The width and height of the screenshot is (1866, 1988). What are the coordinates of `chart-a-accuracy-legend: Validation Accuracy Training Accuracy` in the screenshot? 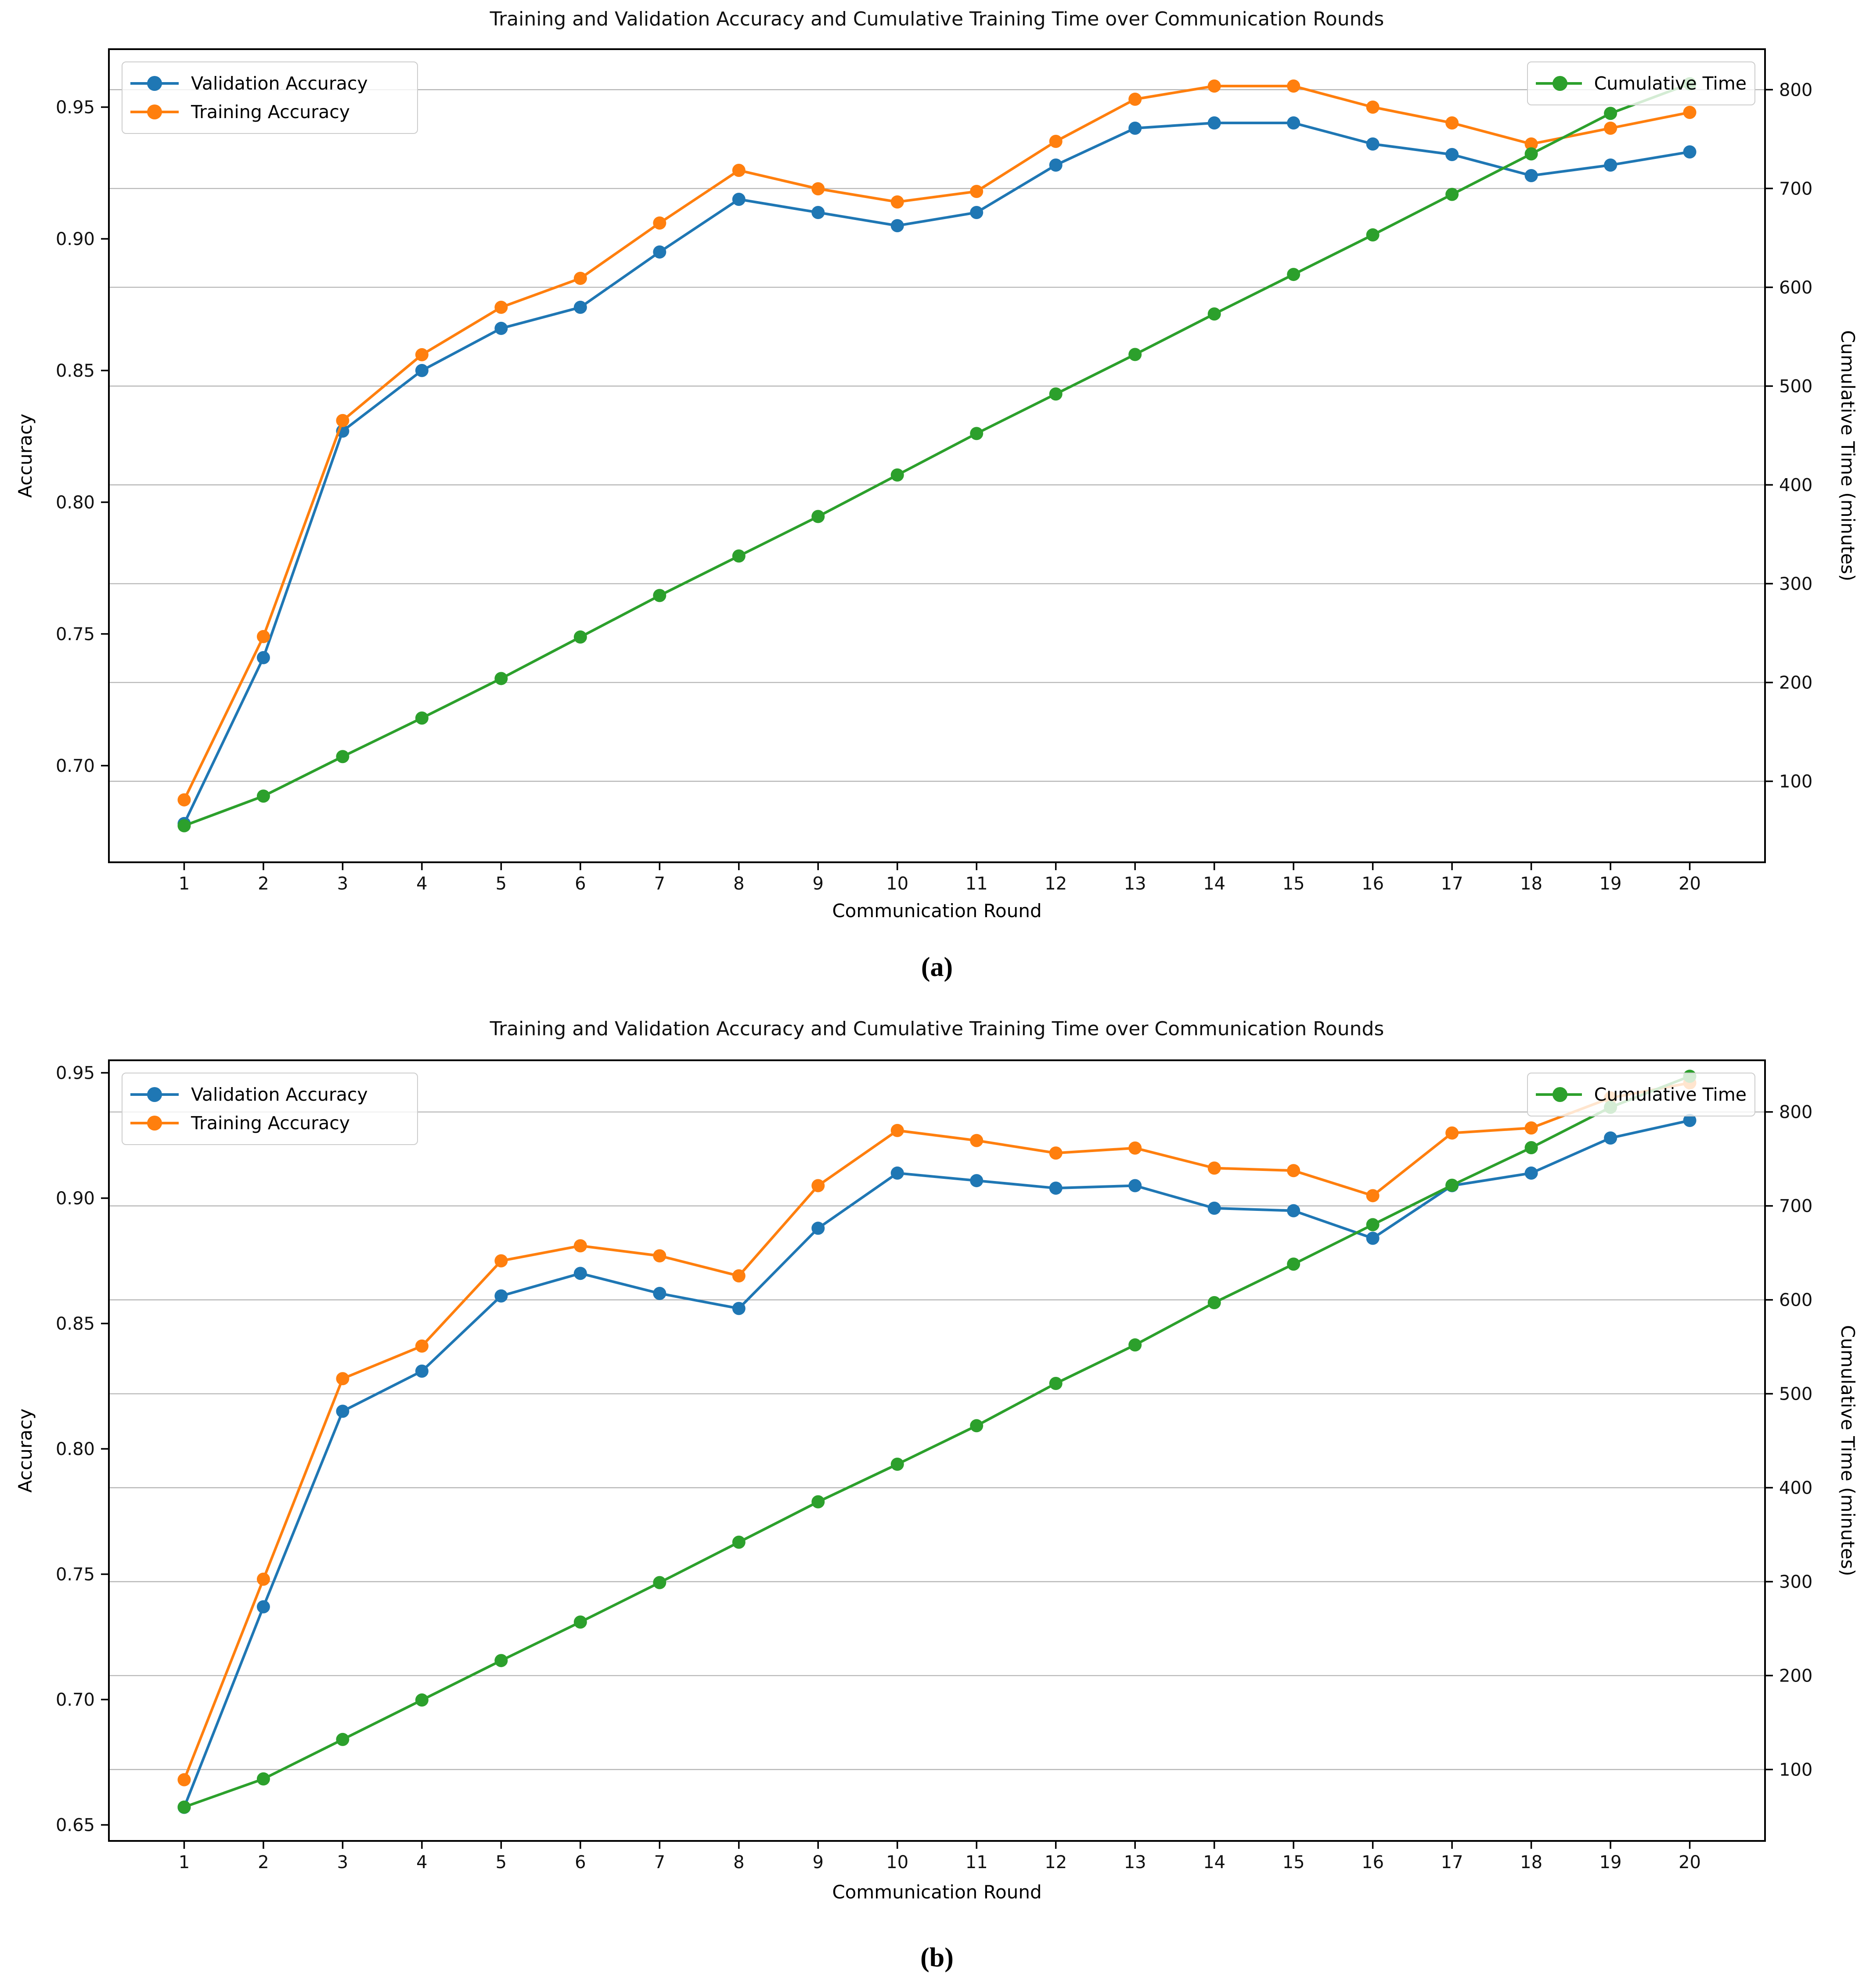 It's located at (270, 97).